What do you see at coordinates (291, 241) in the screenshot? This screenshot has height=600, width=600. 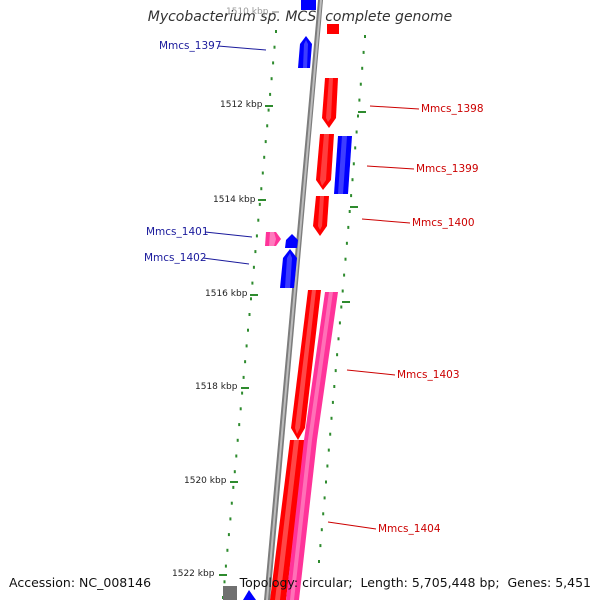 I see `gene-blue-small` at bounding box center [291, 241].